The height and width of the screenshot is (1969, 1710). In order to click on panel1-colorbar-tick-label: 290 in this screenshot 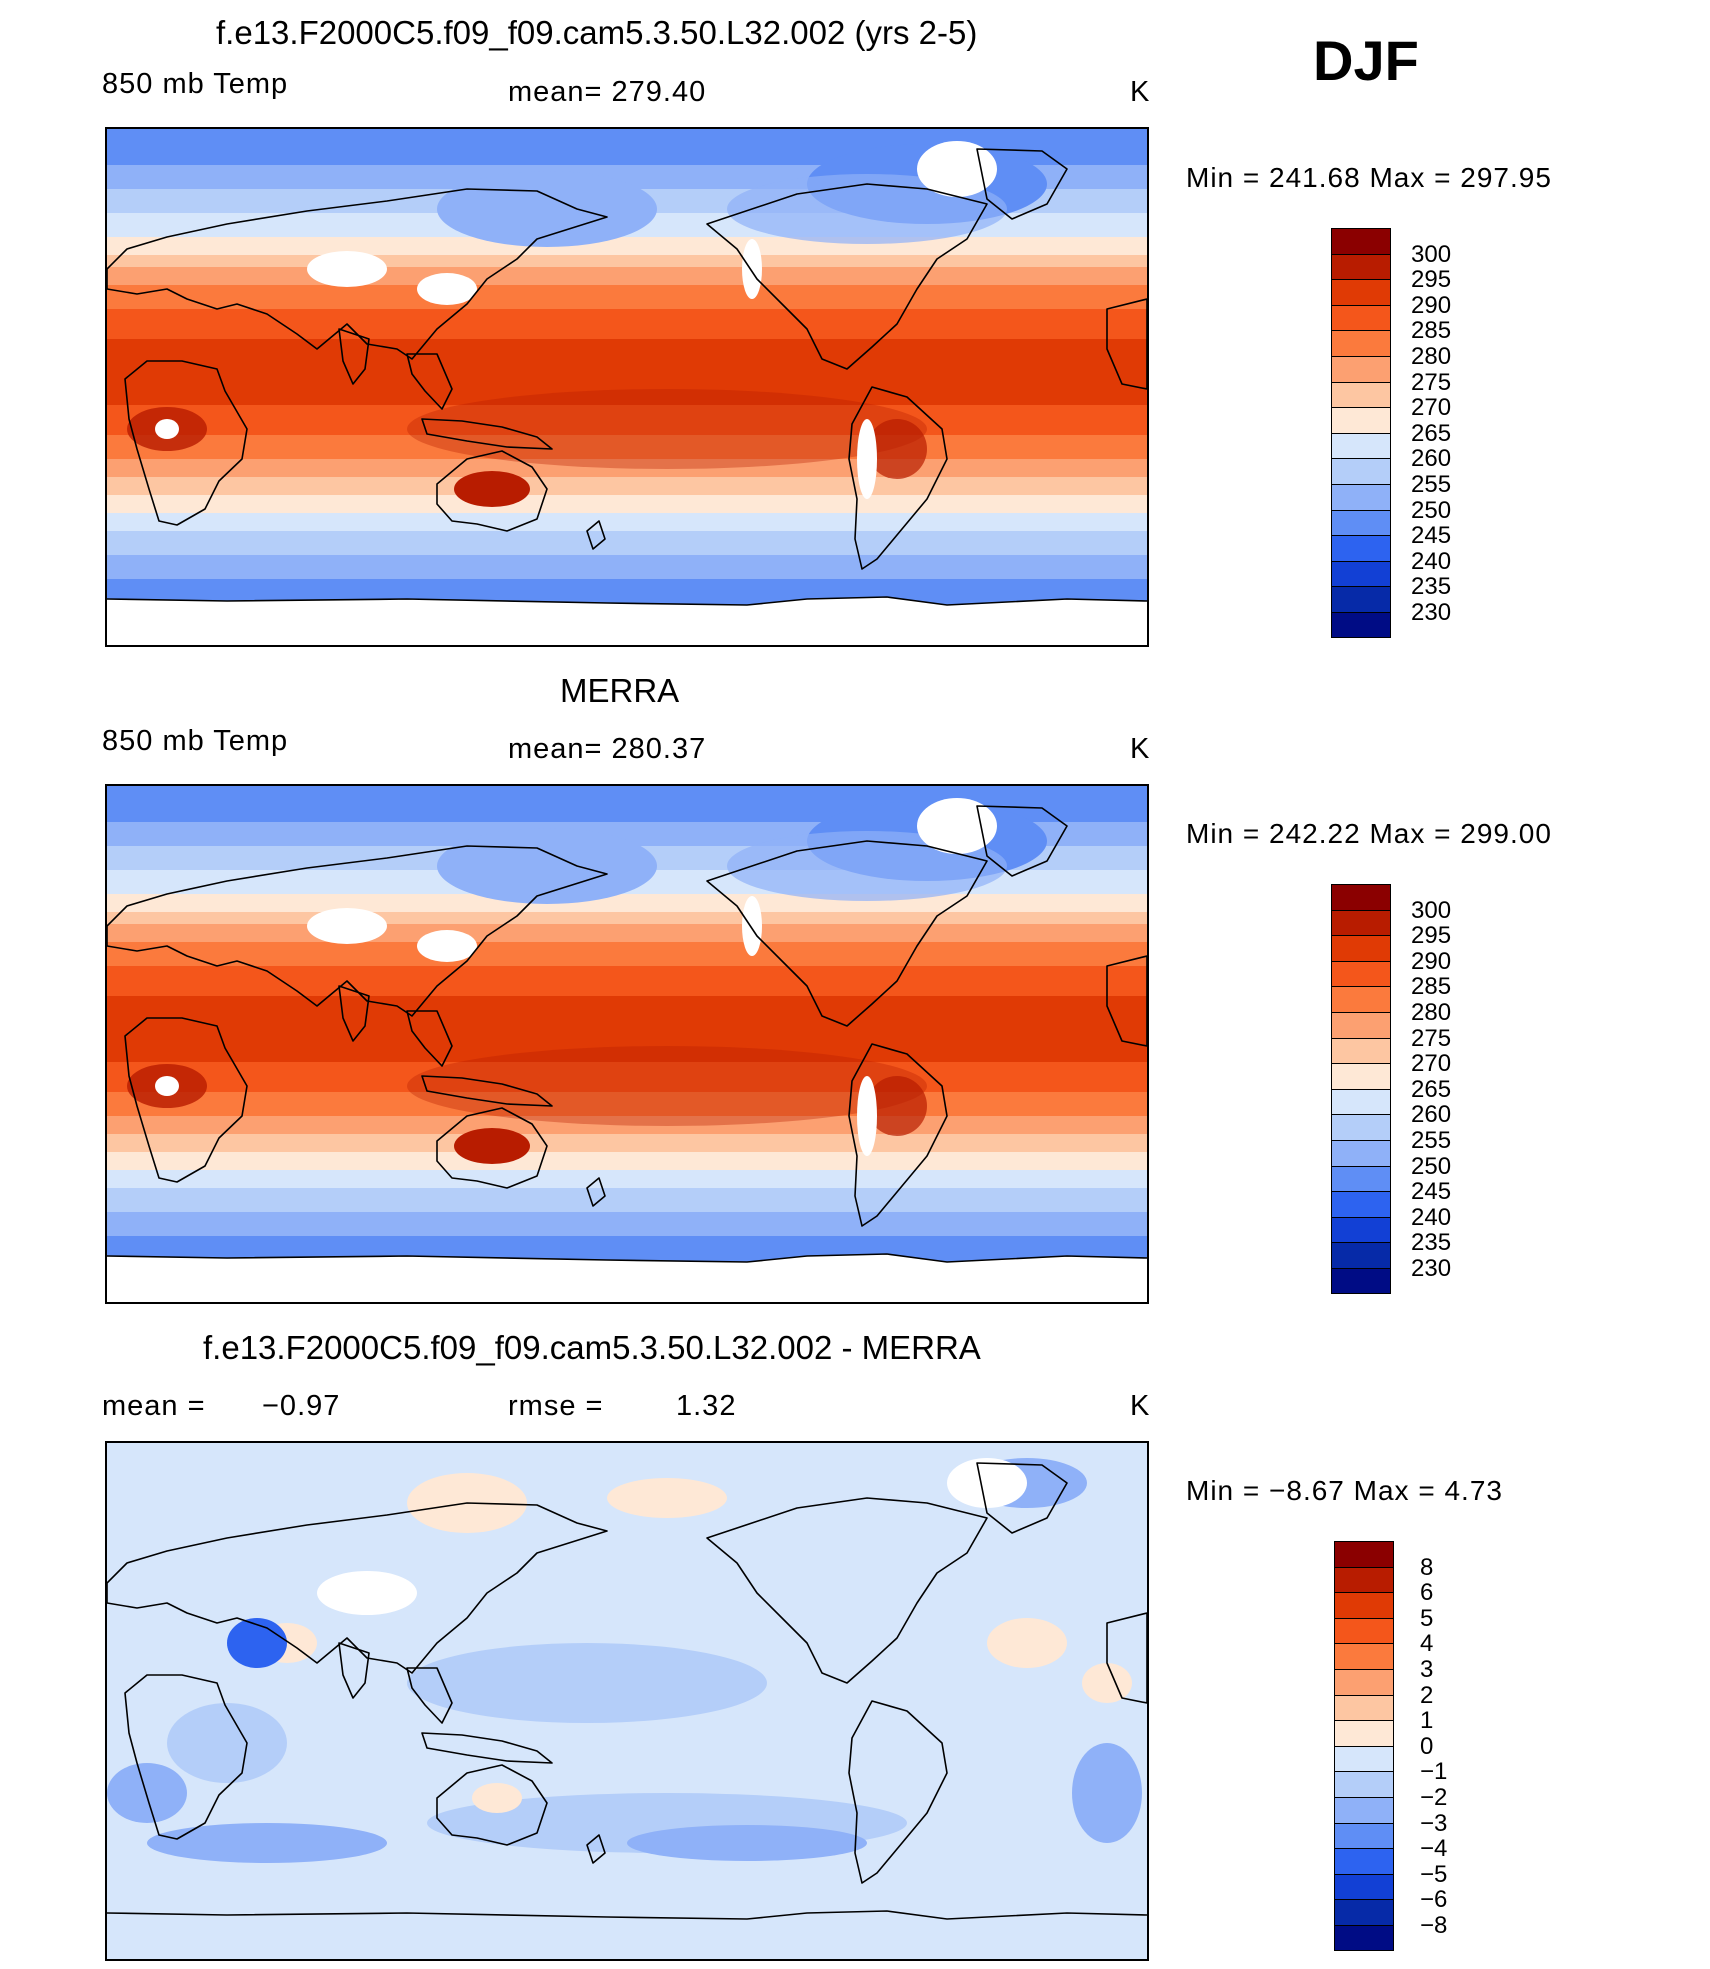, I will do `click(1431, 305)`.